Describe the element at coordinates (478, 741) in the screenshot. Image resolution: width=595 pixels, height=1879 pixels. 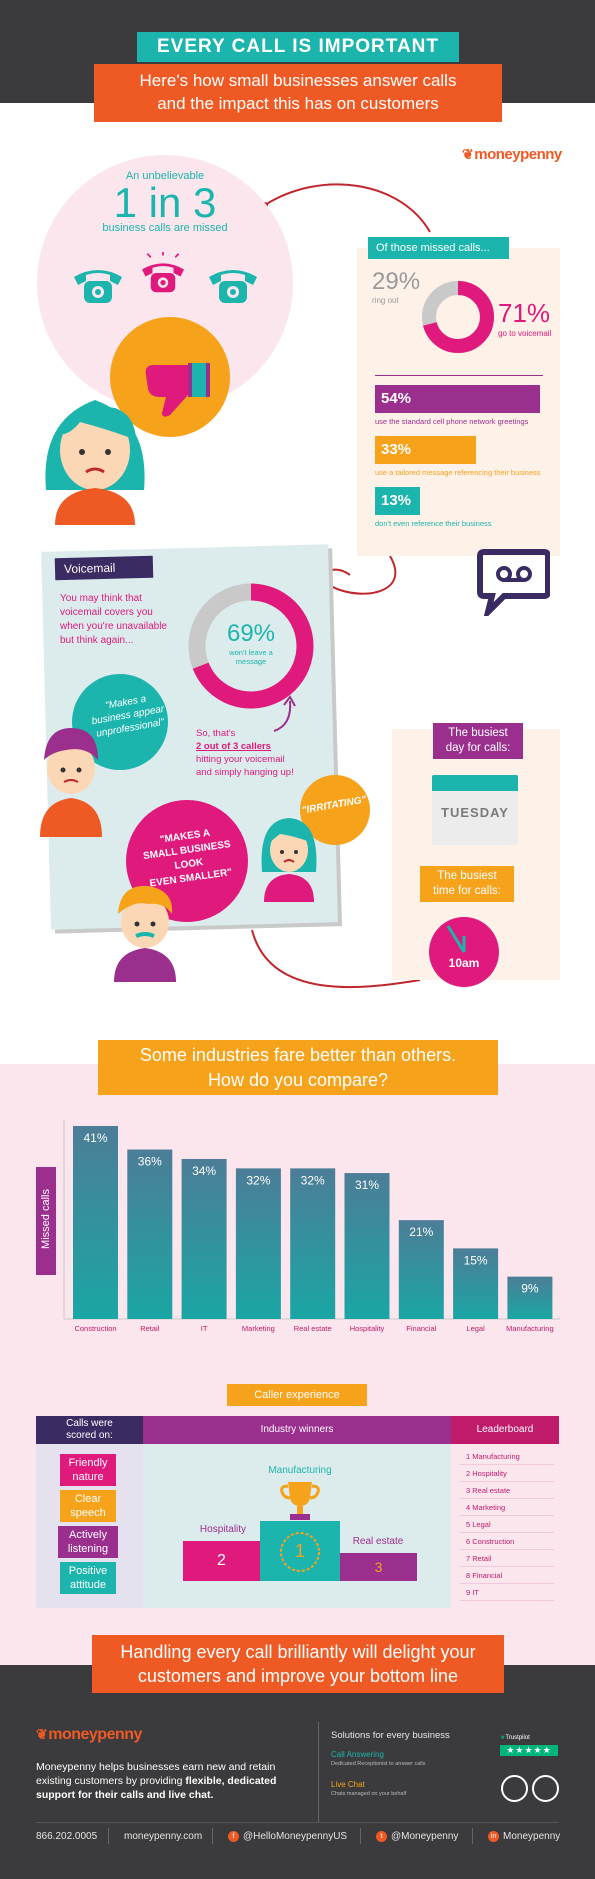
I see `busiest-day-title: The busiest day for calls:` at that location.